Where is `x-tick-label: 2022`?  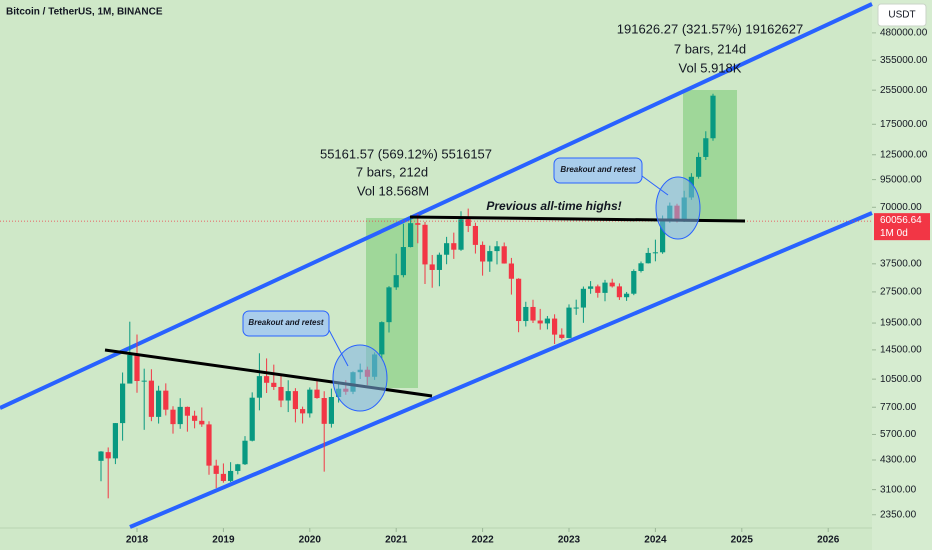 x-tick-label: 2022 is located at coordinates (482, 540).